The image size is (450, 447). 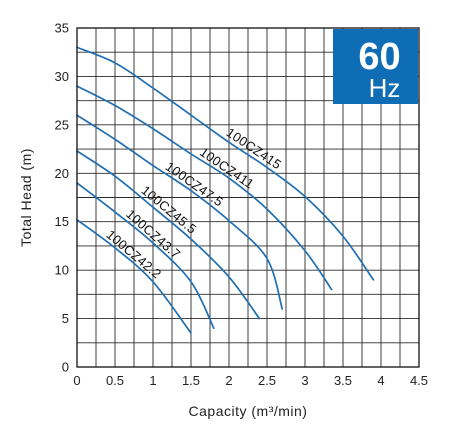 I want to click on y-tick-label: 25, so click(x=62, y=124).